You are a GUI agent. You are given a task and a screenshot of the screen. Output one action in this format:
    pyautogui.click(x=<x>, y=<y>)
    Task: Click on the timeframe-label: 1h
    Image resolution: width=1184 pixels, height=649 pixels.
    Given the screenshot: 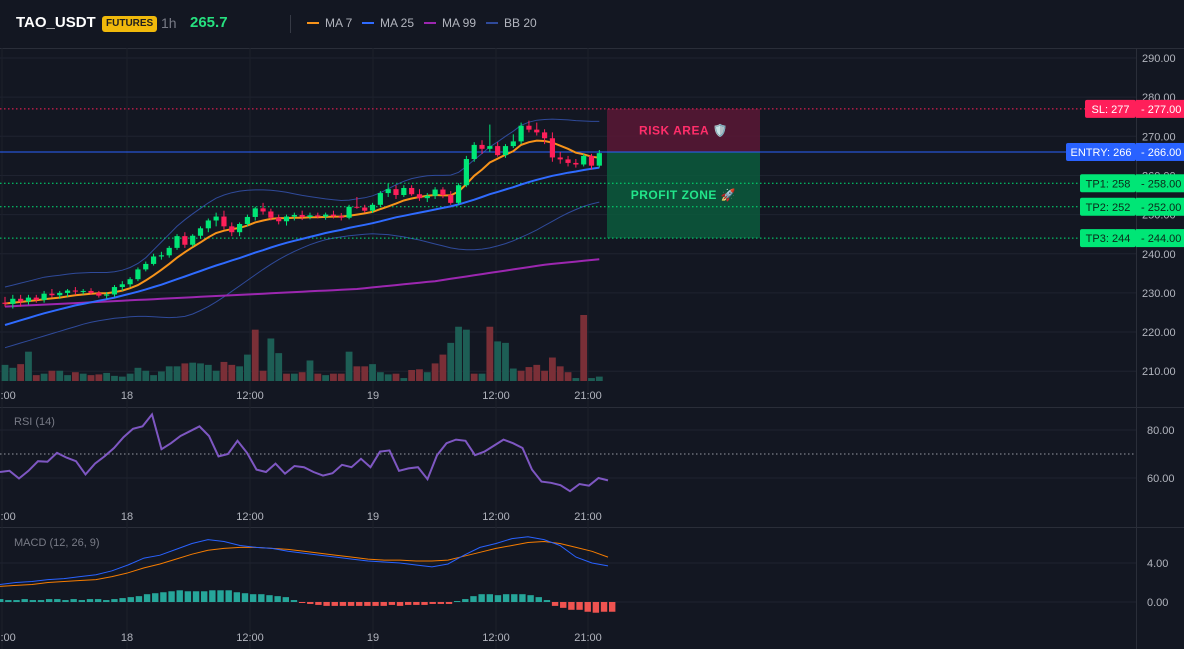 What is the action you would take?
    pyautogui.click(x=169, y=23)
    